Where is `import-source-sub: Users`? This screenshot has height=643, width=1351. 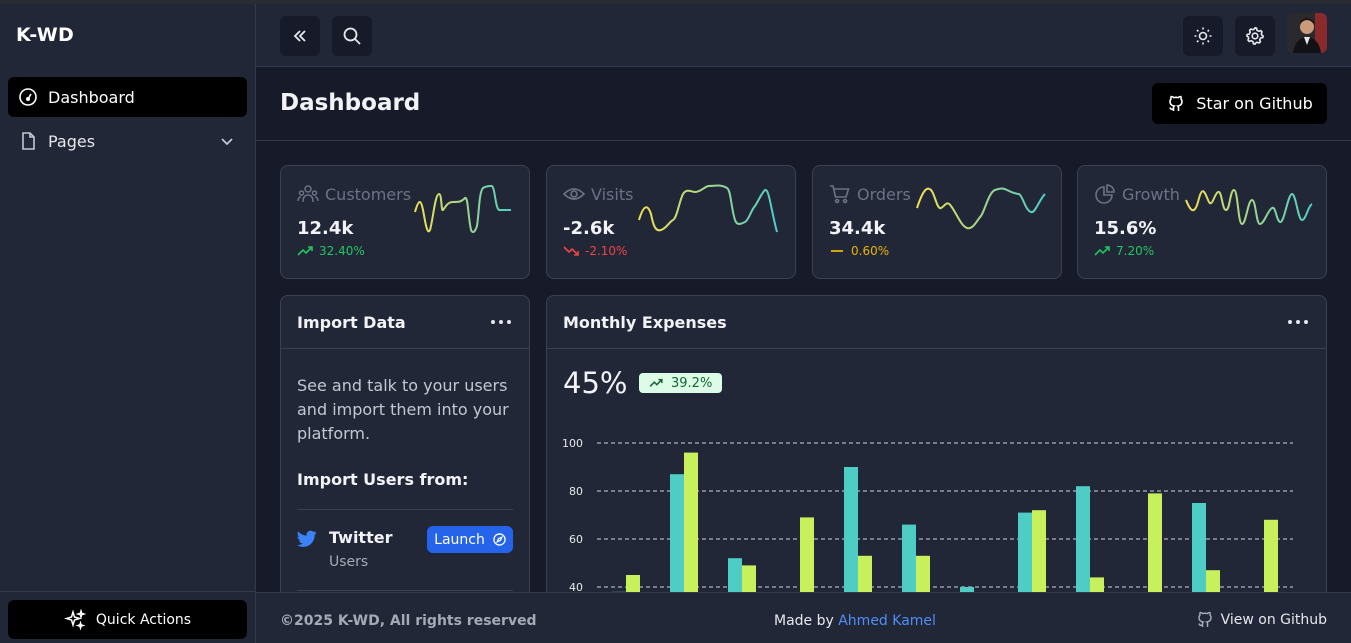
import-source-sub: Users is located at coordinates (349, 562).